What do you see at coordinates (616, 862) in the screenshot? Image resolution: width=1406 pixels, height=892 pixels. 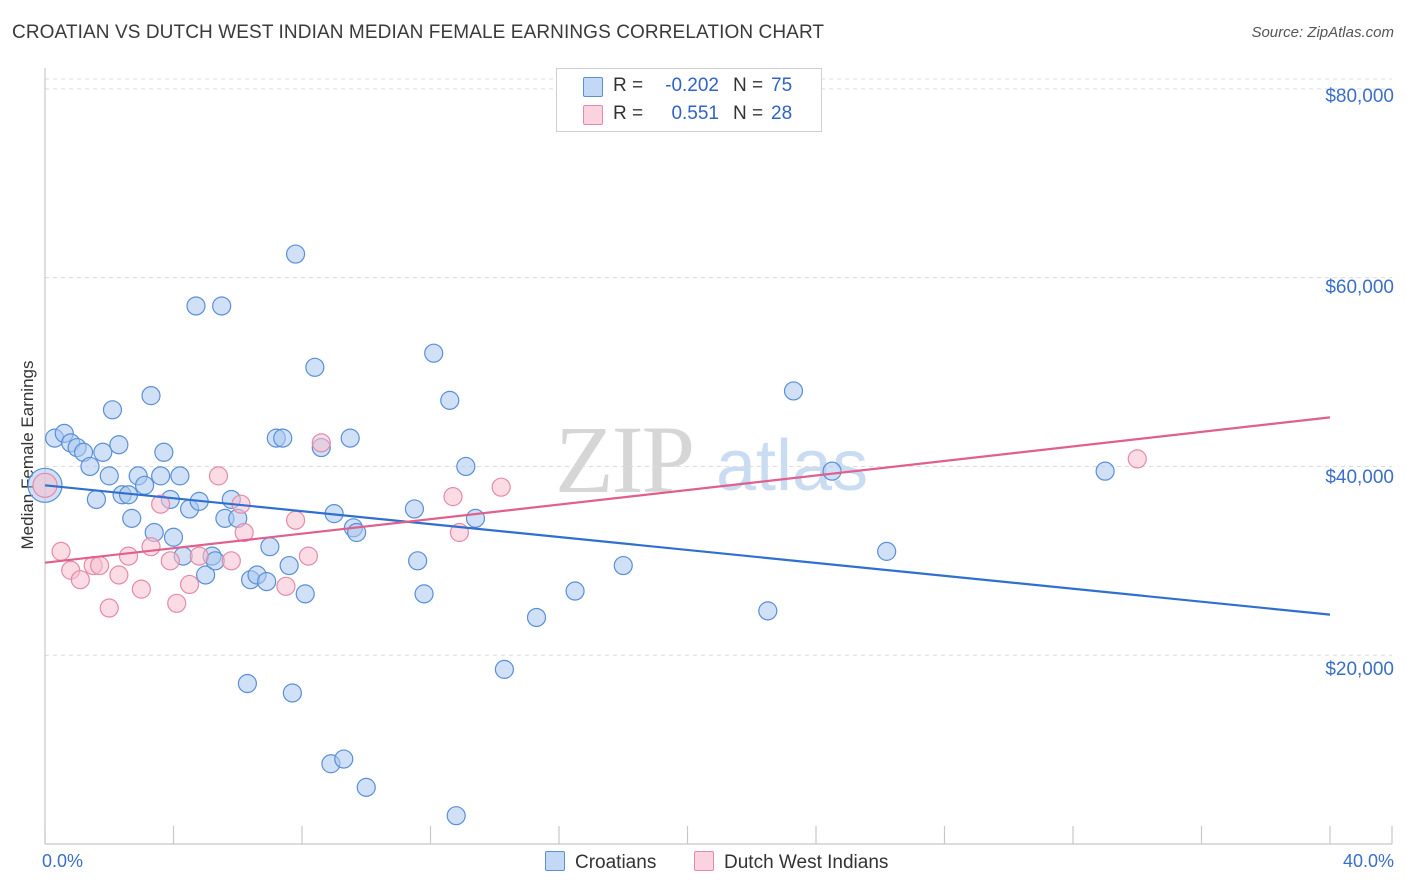 I see `legend-label-croatians: Croatians` at bounding box center [616, 862].